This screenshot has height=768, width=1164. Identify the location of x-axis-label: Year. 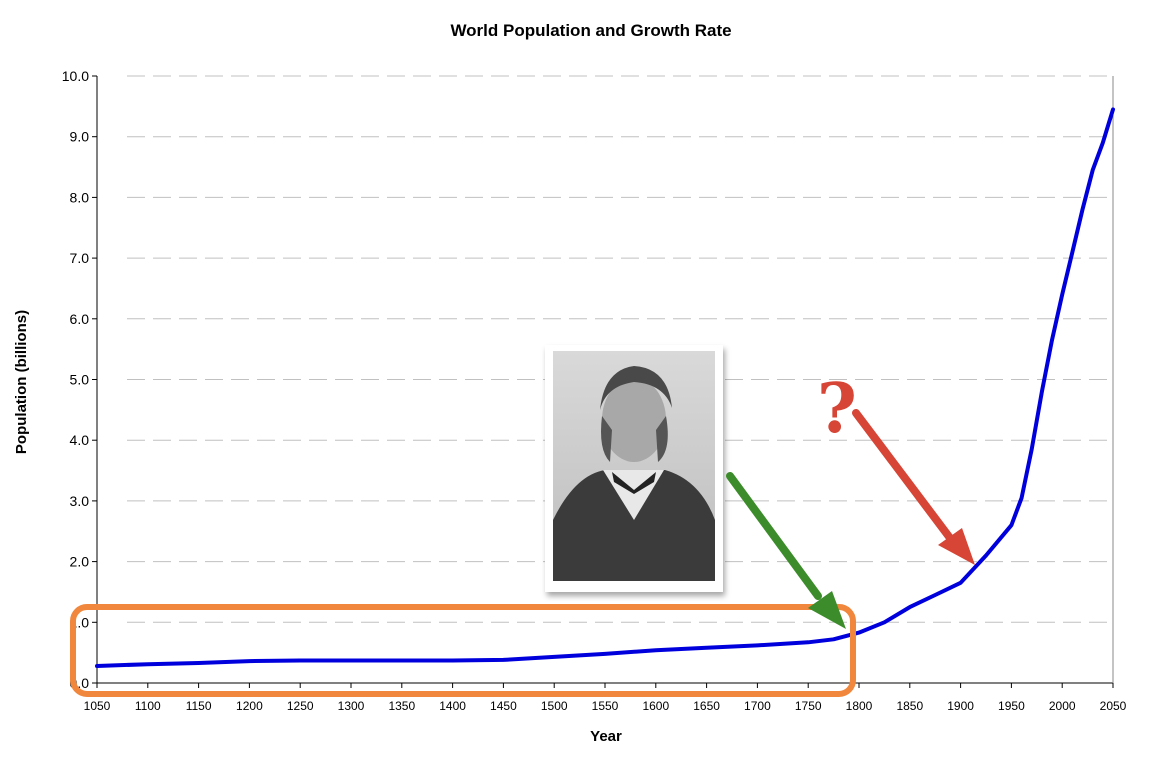
(606, 736).